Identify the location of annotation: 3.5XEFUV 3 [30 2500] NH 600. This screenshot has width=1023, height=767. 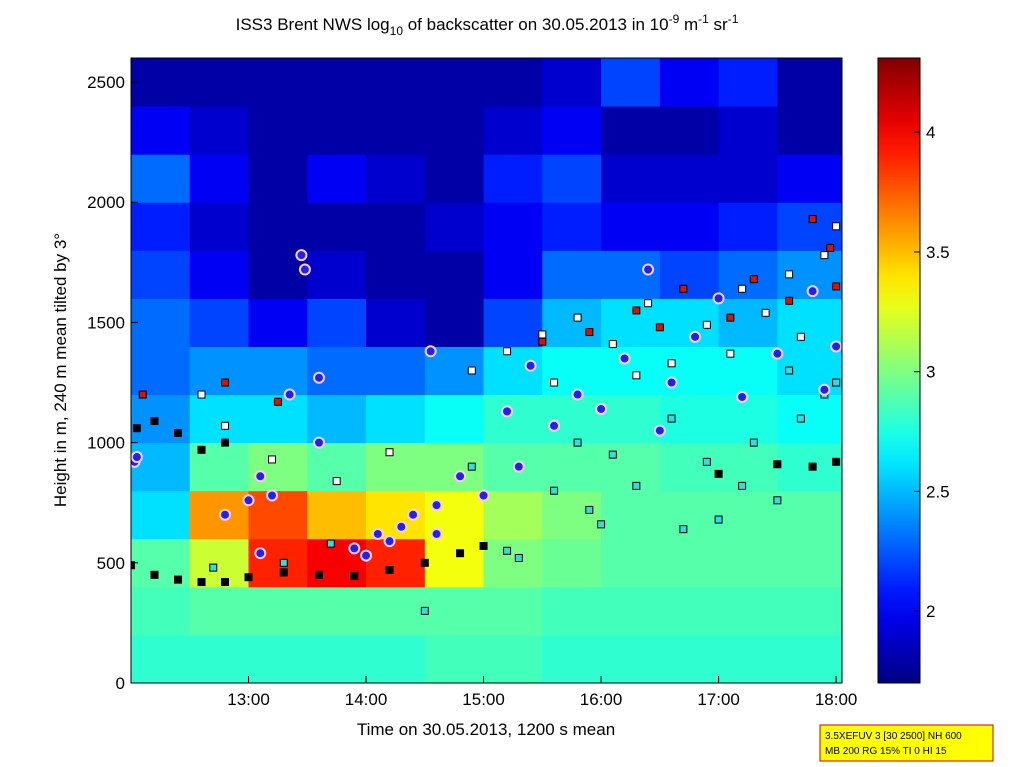
(893, 736).